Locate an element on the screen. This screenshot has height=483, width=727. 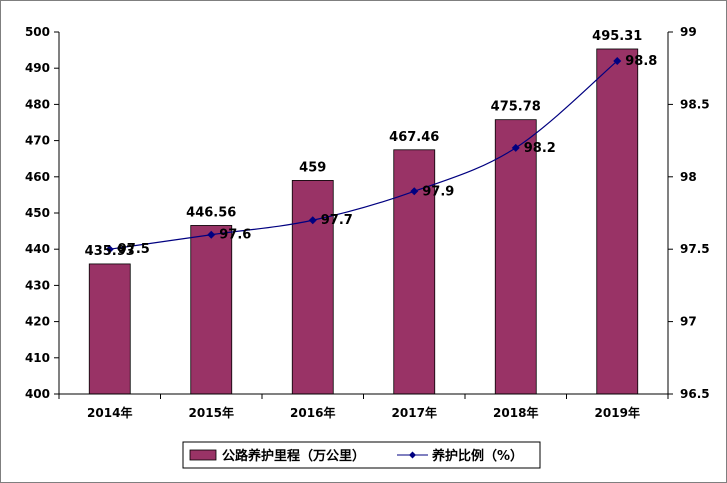
line-data-label: 97.7 is located at coordinates (337, 220).